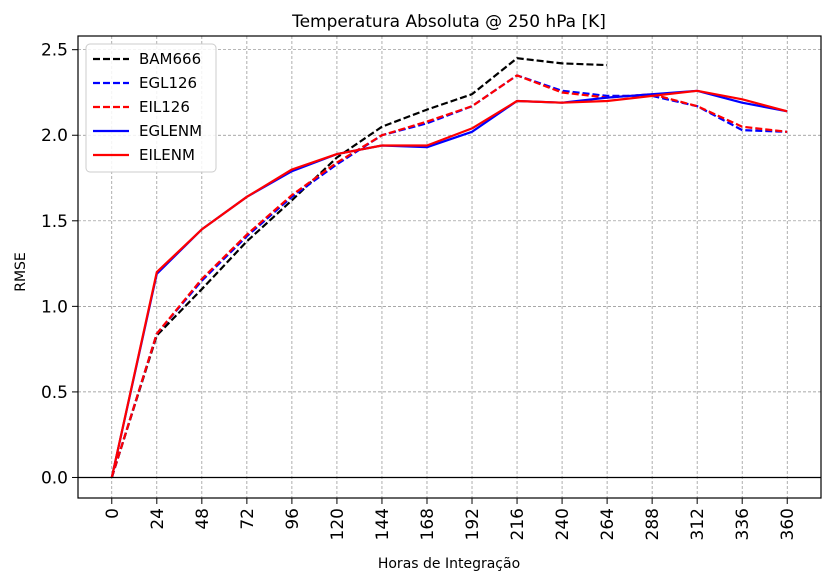  What do you see at coordinates (743, 524) in the screenshot?
I see `x-tick-label: 336` at bounding box center [743, 524].